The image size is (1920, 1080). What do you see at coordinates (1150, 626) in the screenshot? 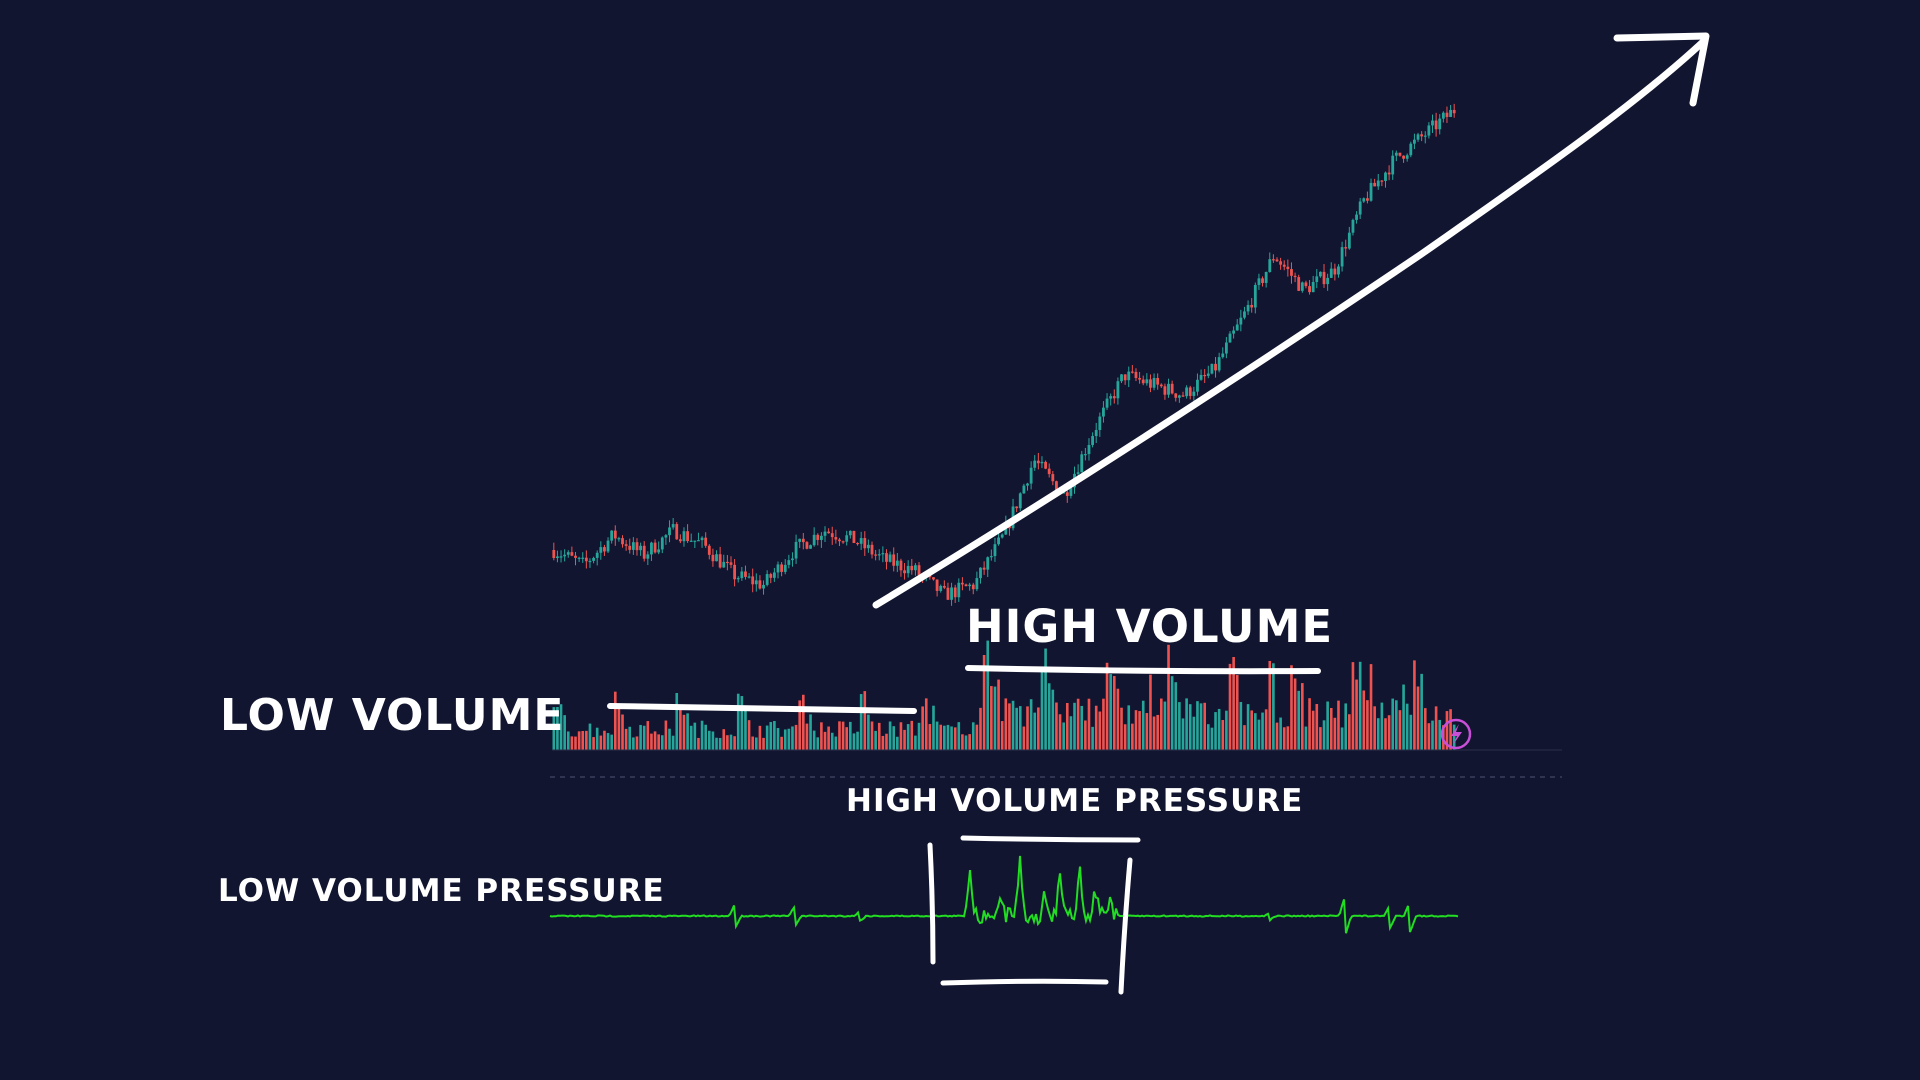
I see `high-volume-label: HIGH VOLUME` at bounding box center [1150, 626].